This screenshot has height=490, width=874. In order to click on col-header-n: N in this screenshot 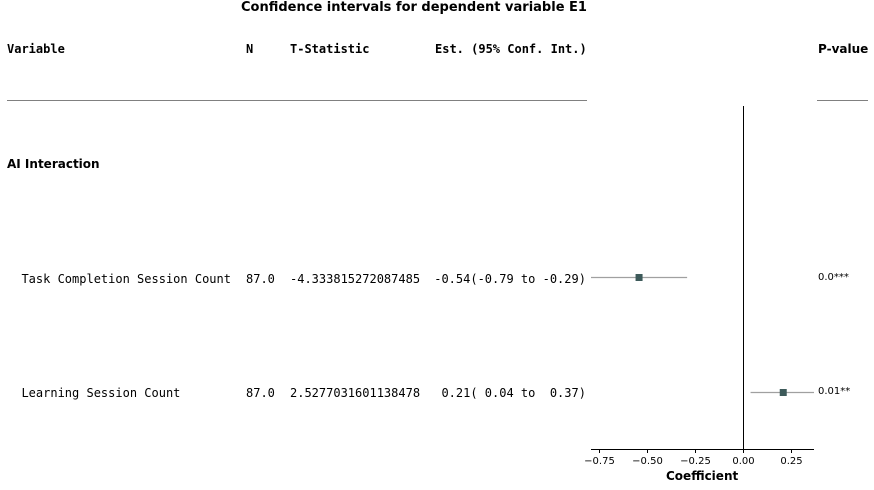, I will do `click(250, 49)`.